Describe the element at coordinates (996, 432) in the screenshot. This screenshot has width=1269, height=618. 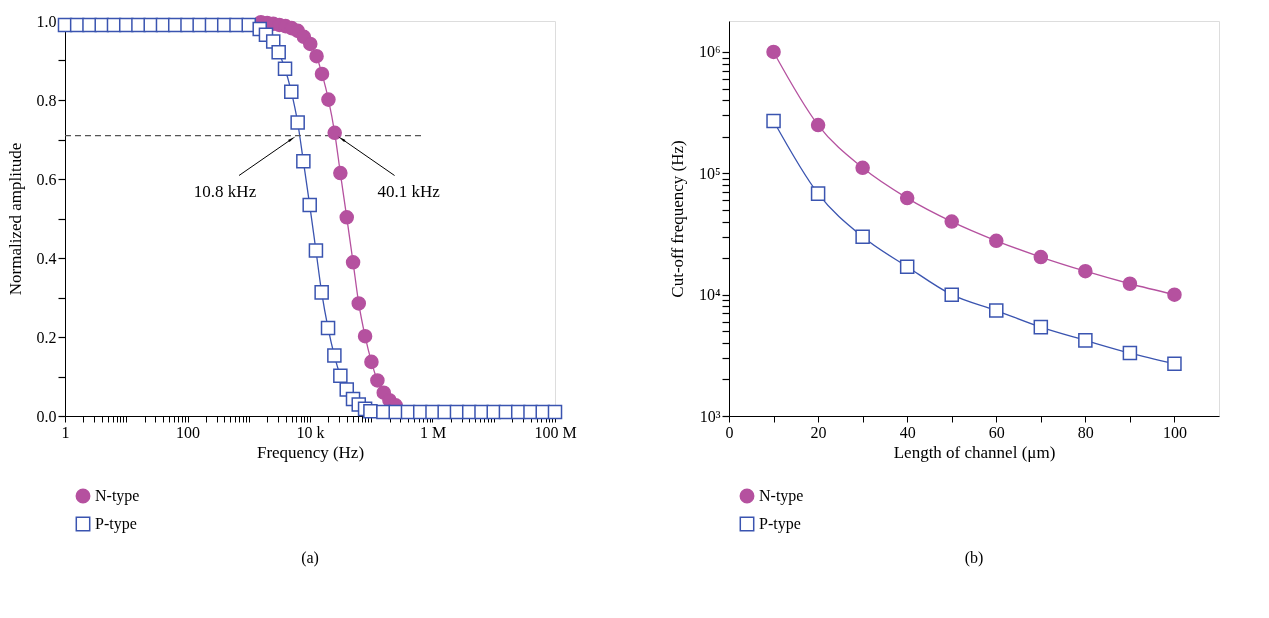
I see `x-tick-label: 60` at that location.